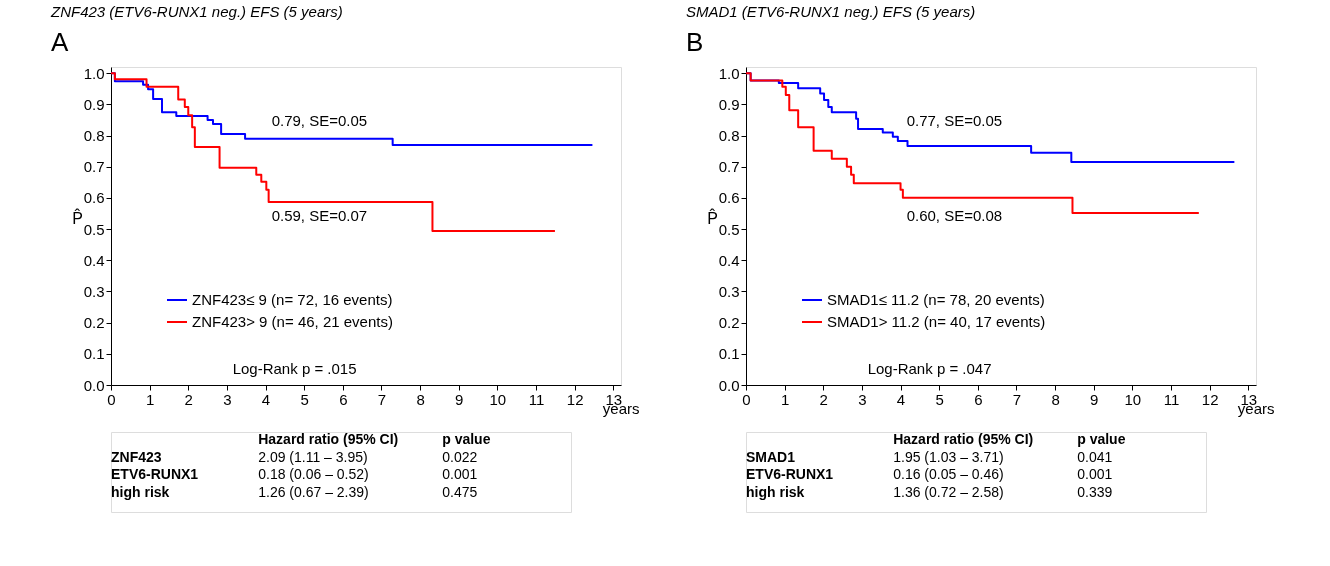  I want to click on chart-title: SMAD1 (ETV6-RUNX1 neg.) EFS (5 years), so click(831, 11).